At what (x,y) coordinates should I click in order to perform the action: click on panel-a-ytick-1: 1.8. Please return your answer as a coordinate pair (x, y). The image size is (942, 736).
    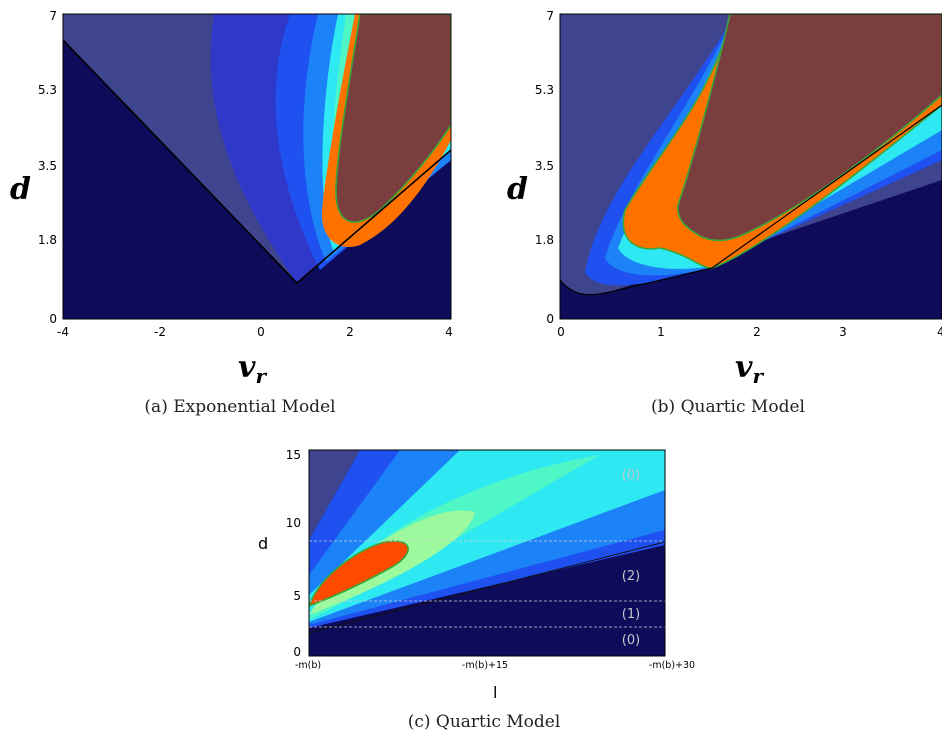
    Looking at the image, I should click on (47, 240).